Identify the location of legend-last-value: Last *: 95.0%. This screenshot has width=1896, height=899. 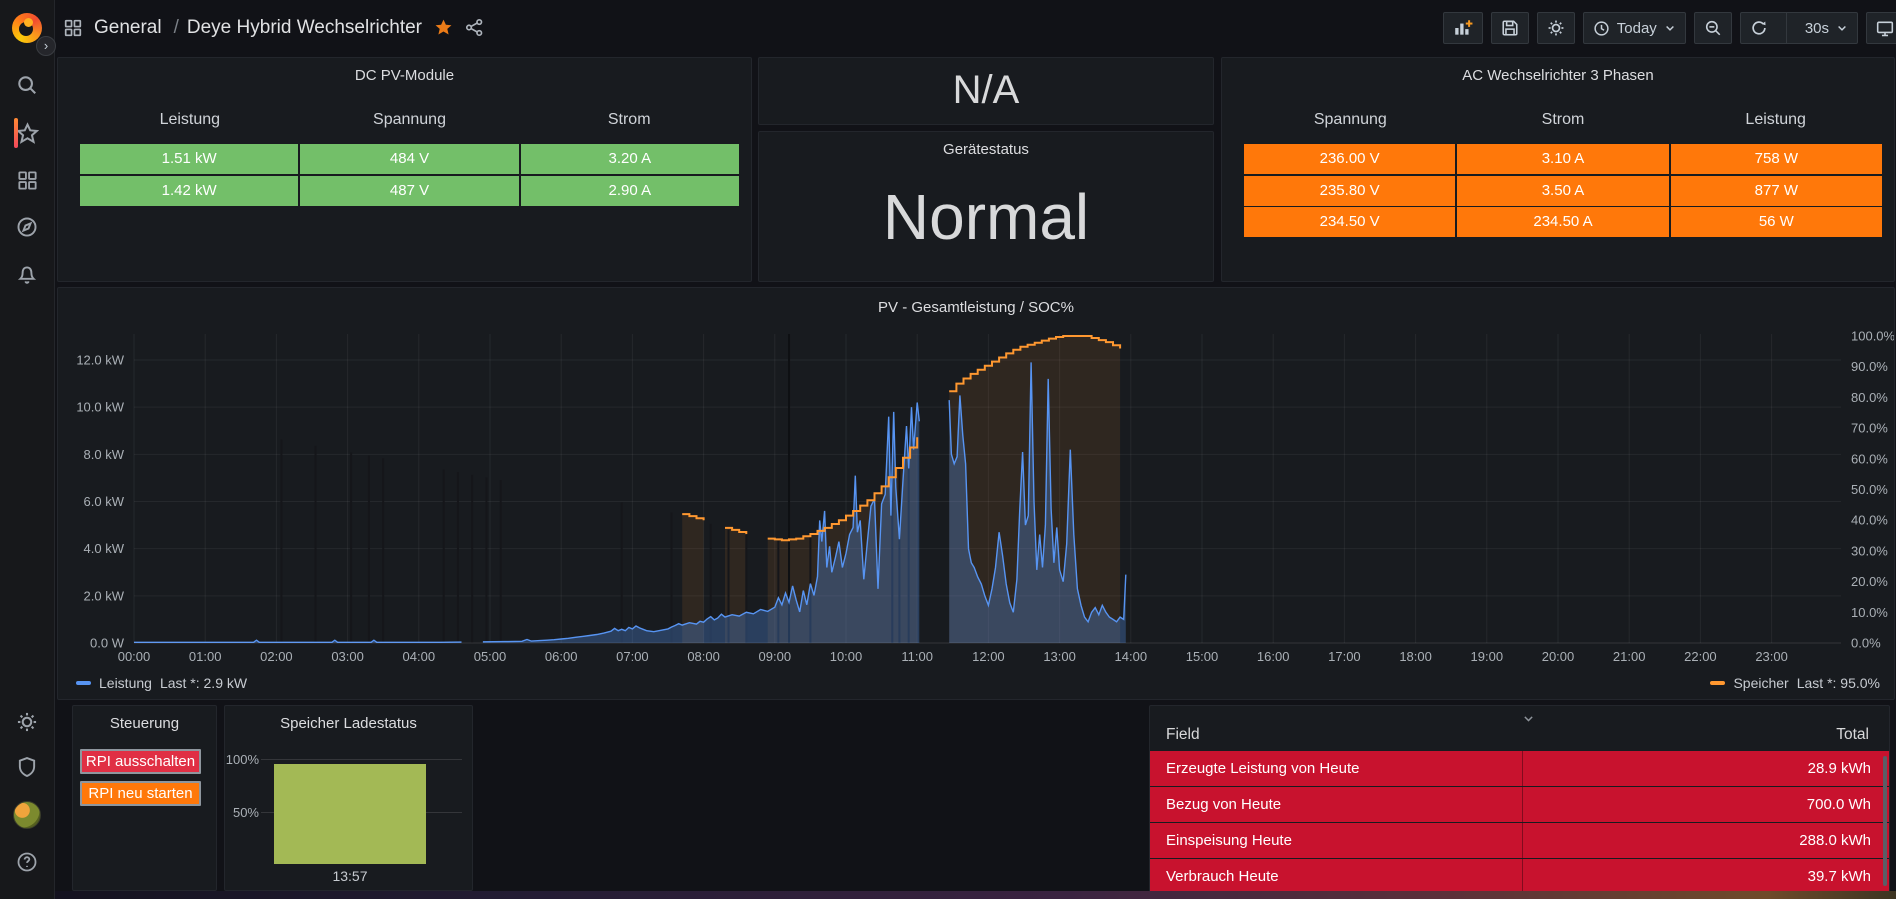
(1838, 683).